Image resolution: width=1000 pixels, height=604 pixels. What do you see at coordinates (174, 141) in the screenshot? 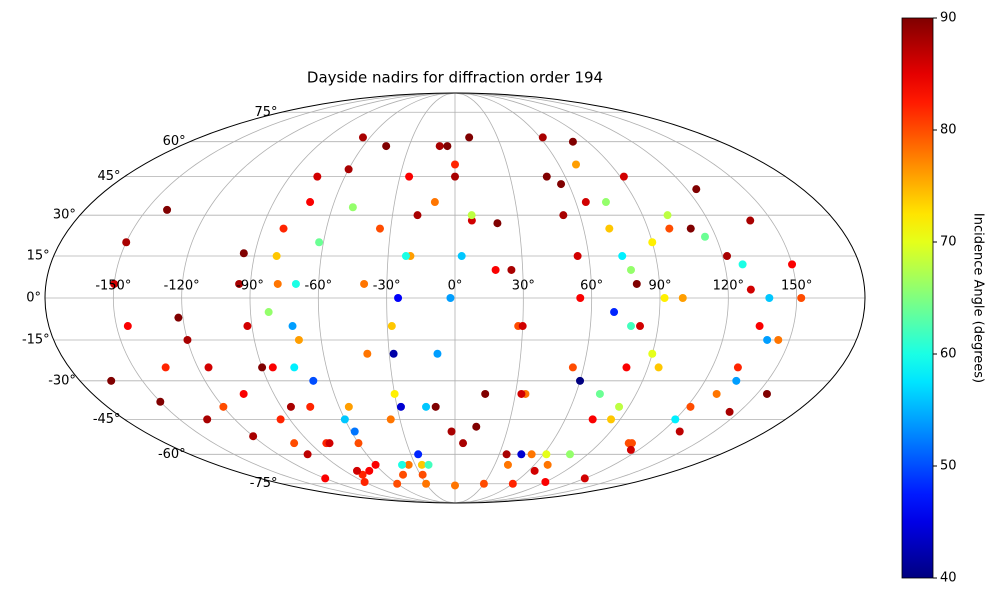
I see `y-tick-label: 60°` at bounding box center [174, 141].